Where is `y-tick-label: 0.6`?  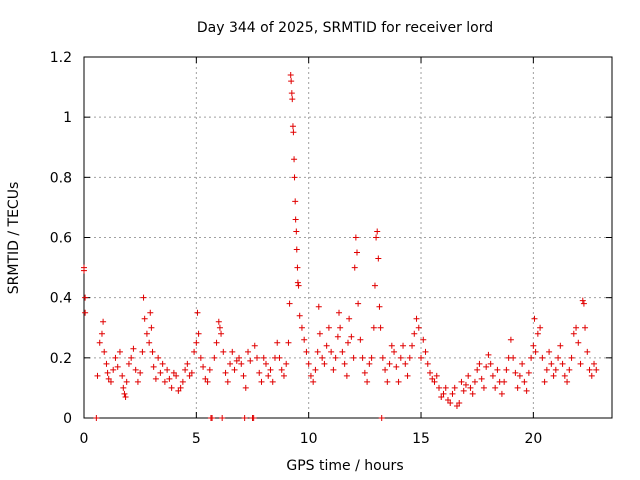 y-tick-label: 0.6 is located at coordinates (61, 239).